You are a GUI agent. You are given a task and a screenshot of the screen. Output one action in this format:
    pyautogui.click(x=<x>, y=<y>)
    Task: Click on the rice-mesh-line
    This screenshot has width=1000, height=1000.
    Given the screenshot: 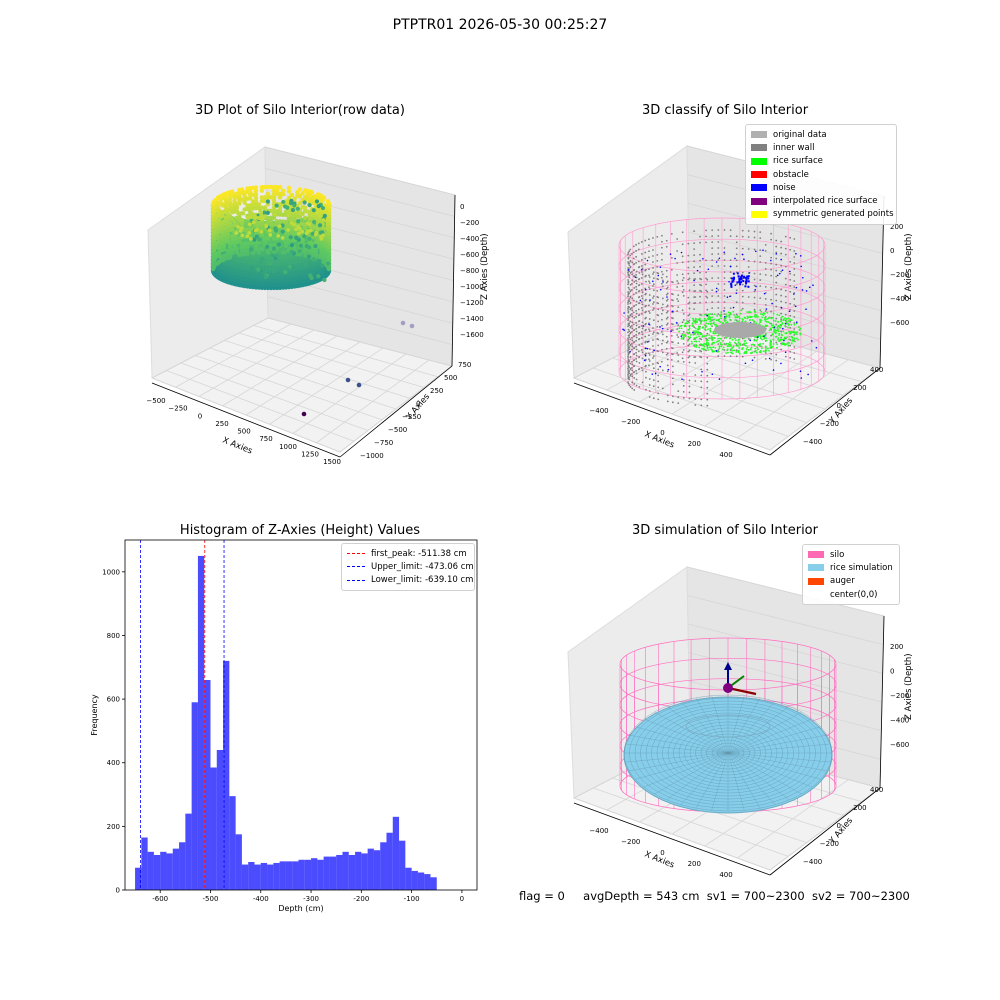 What is the action you would take?
    pyautogui.click(x=720, y=724)
    